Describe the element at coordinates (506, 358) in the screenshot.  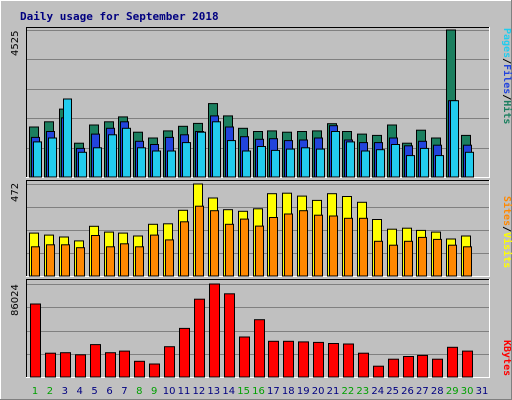
I see `legend: KBytes` at that location.